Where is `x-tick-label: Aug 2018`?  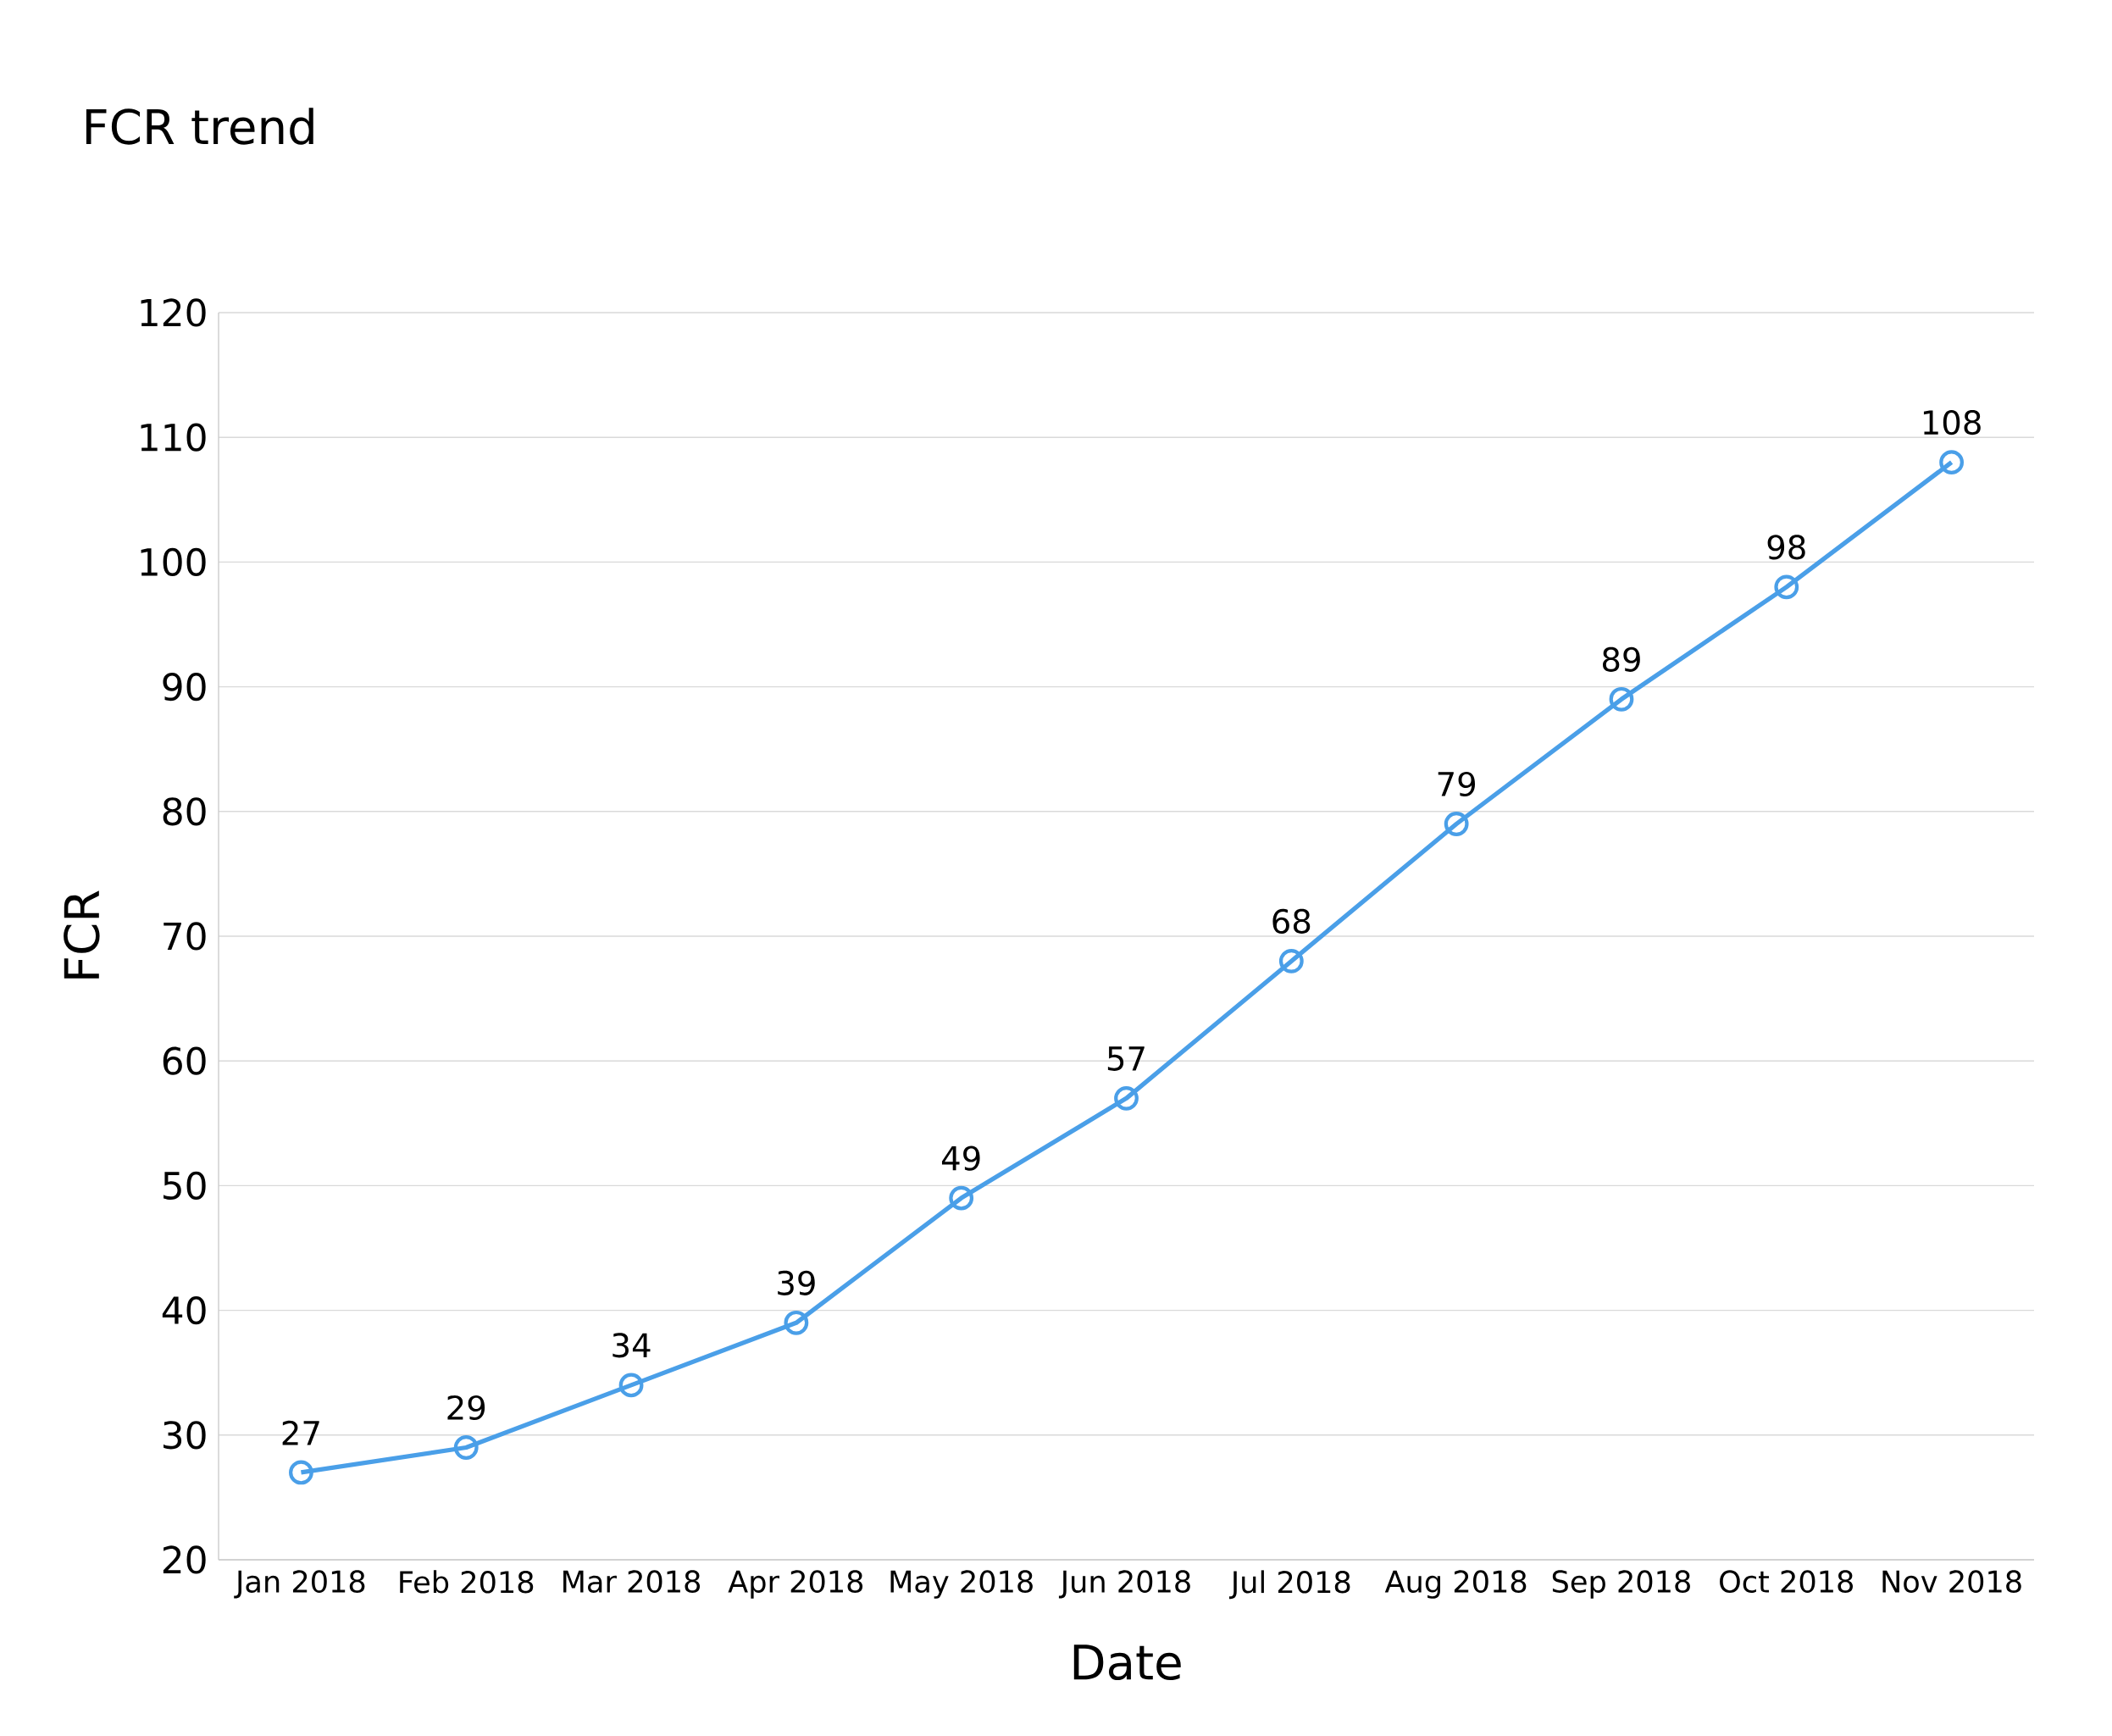
x-tick-label: Aug 2018 is located at coordinates (1455, 1584).